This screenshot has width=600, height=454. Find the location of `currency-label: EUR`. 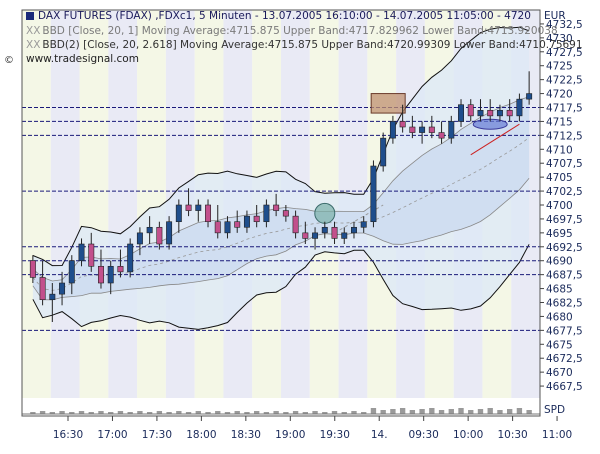

currency-label: EUR is located at coordinates (555, 16).